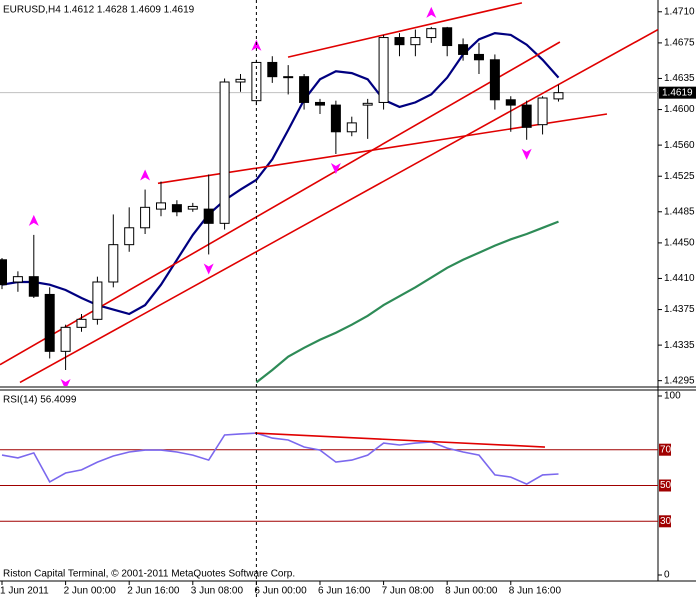 The height and width of the screenshot is (599, 696). Describe the element at coordinates (408, 591) in the screenshot. I see `x-tick-label: 7 Jun 08:00` at that location.